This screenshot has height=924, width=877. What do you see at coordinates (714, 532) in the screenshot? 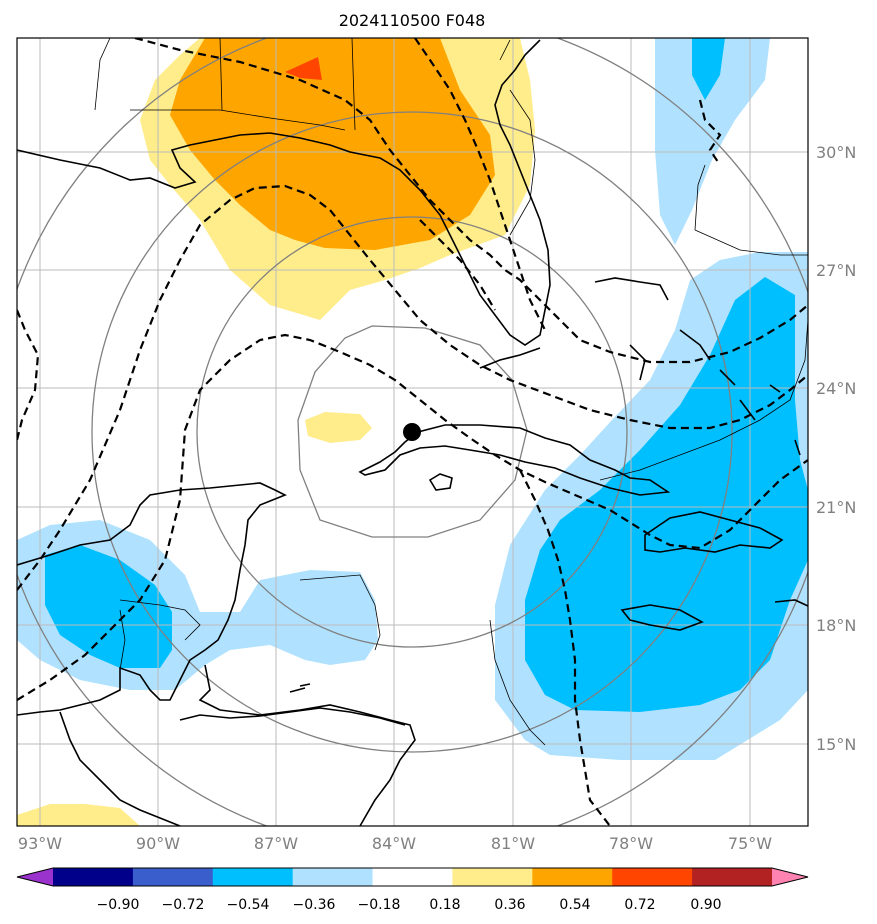
I see `hispaniola` at bounding box center [714, 532].